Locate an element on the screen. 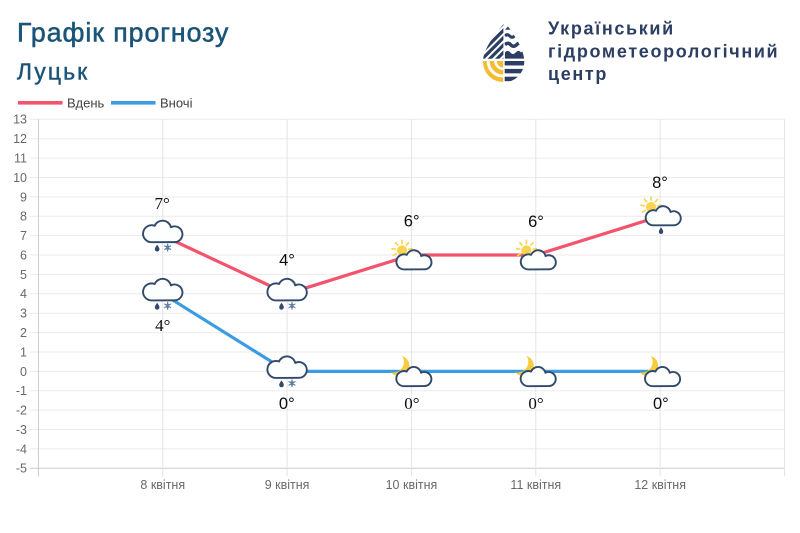 Image resolution: width=800 pixels, height=533 pixels. svg-text: 12 is located at coordinates (20, 139).